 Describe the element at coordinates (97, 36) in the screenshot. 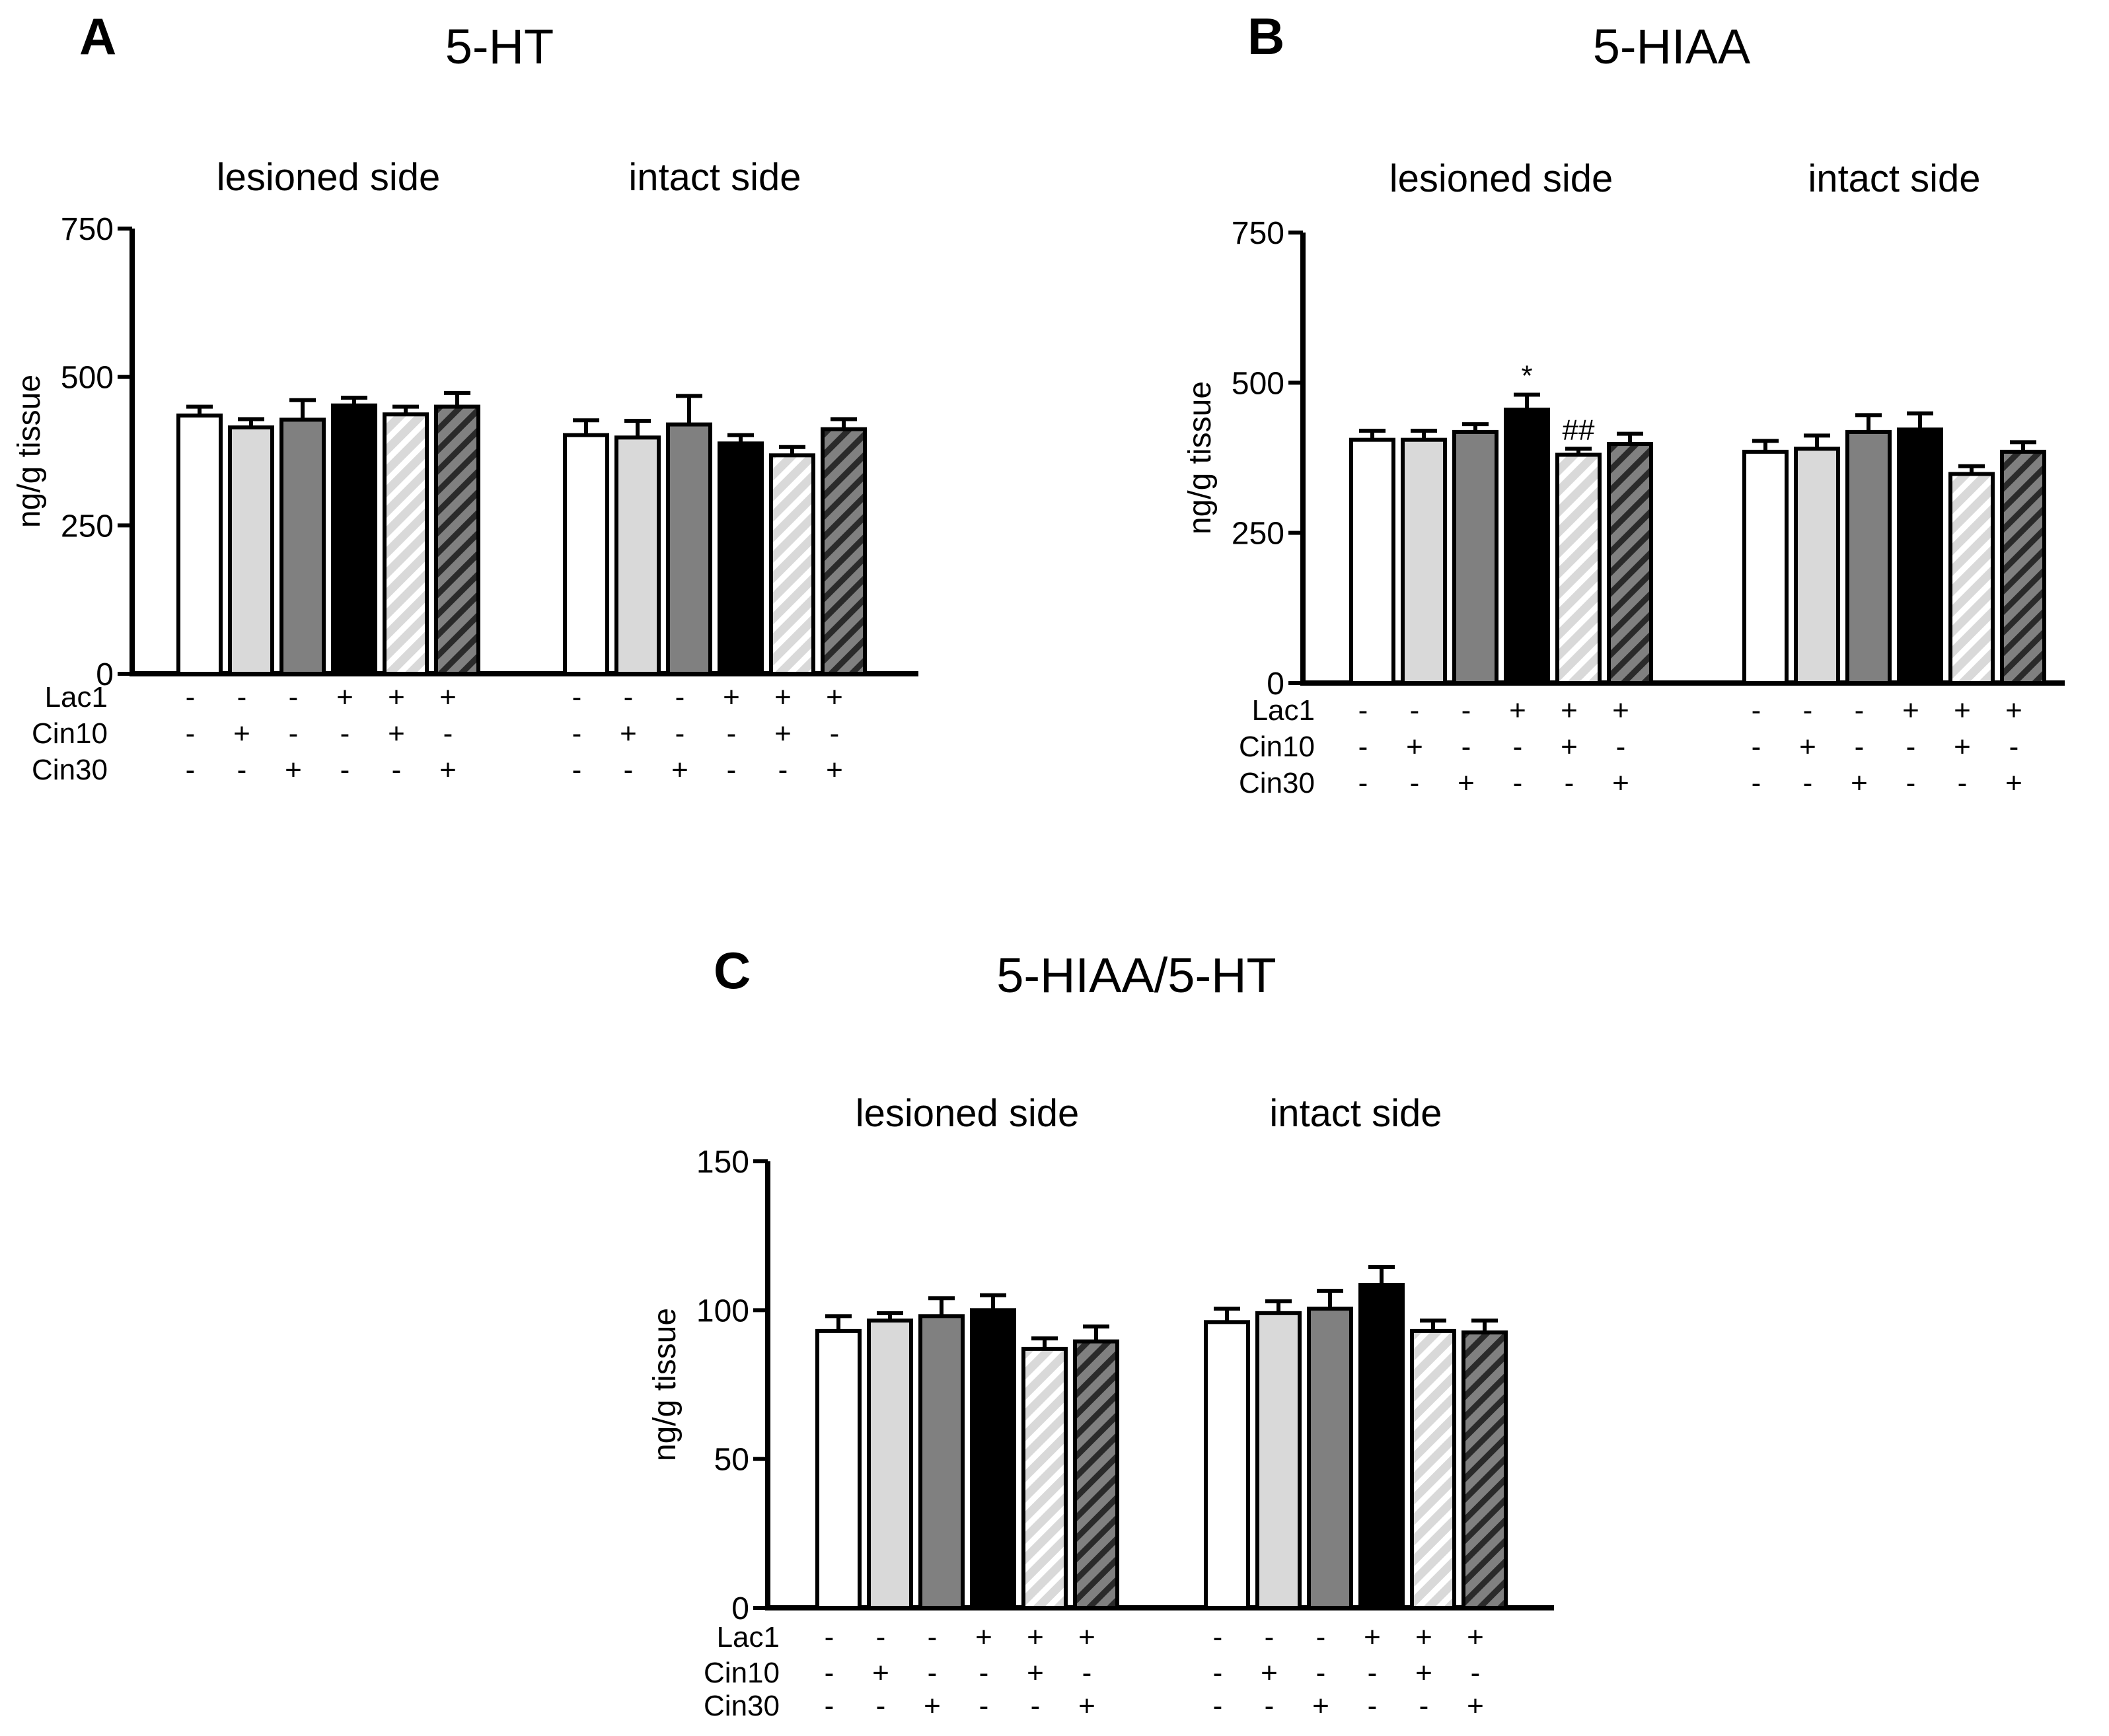

I see `panel-letter: A` at that location.